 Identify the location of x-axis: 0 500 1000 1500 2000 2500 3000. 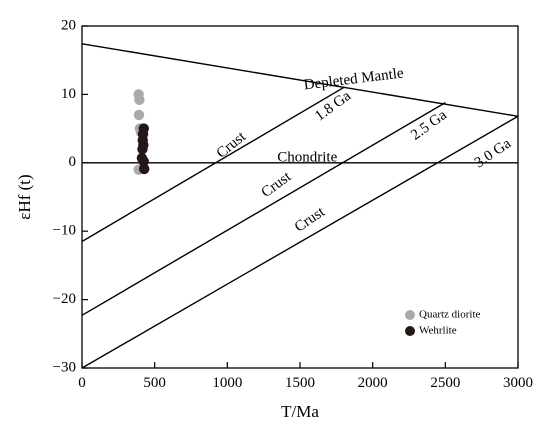
(305, 376).